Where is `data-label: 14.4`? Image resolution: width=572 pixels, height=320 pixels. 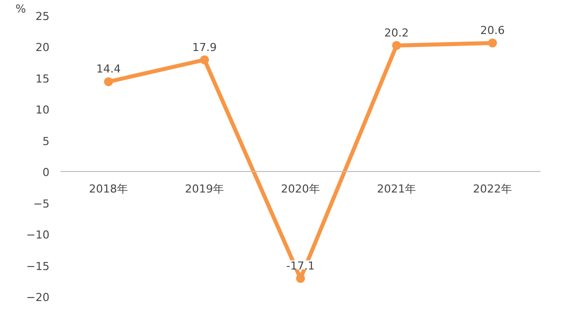 data-label: 14.4 is located at coordinates (108, 69).